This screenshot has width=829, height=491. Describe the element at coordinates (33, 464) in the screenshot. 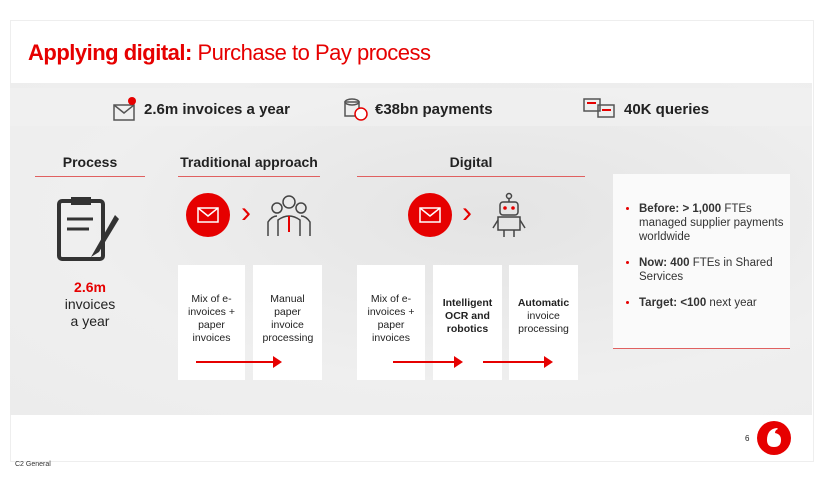

I see `classification-label: C2 General` at that location.